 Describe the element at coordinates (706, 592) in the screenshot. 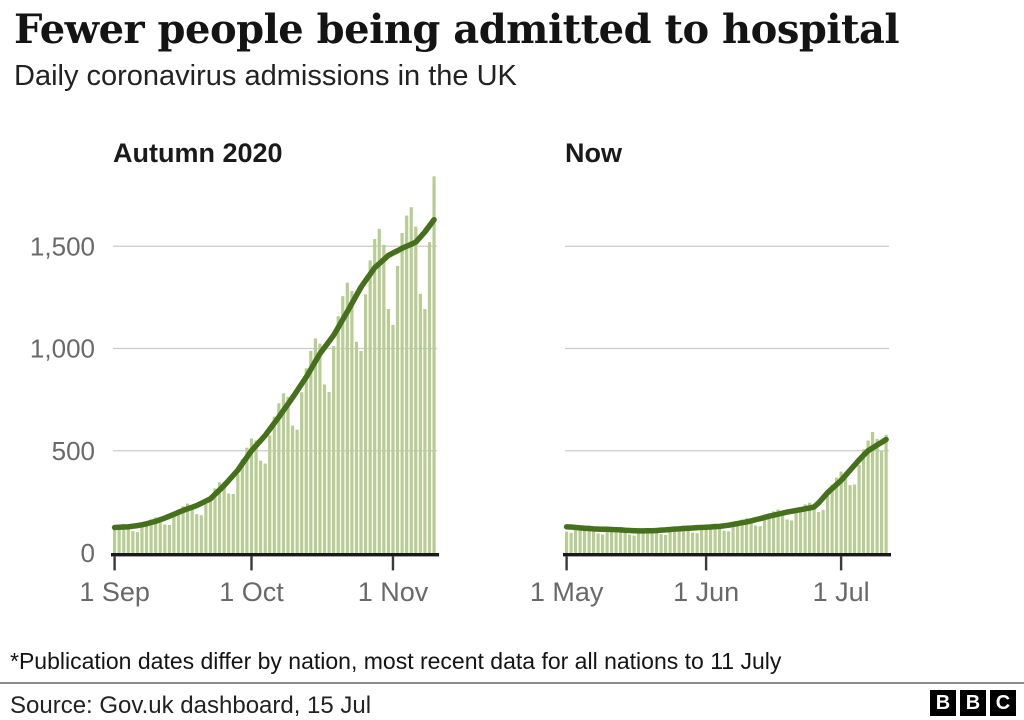

I see `svg-text: 1 Jun` at that location.